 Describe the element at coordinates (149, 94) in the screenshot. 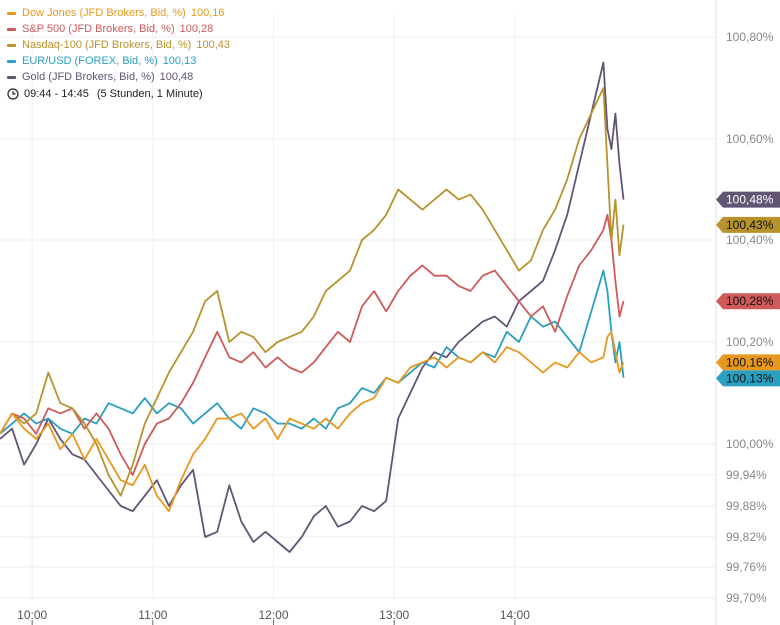

I see `time-duration: (5 Stunden, 1 Minute)` at that location.